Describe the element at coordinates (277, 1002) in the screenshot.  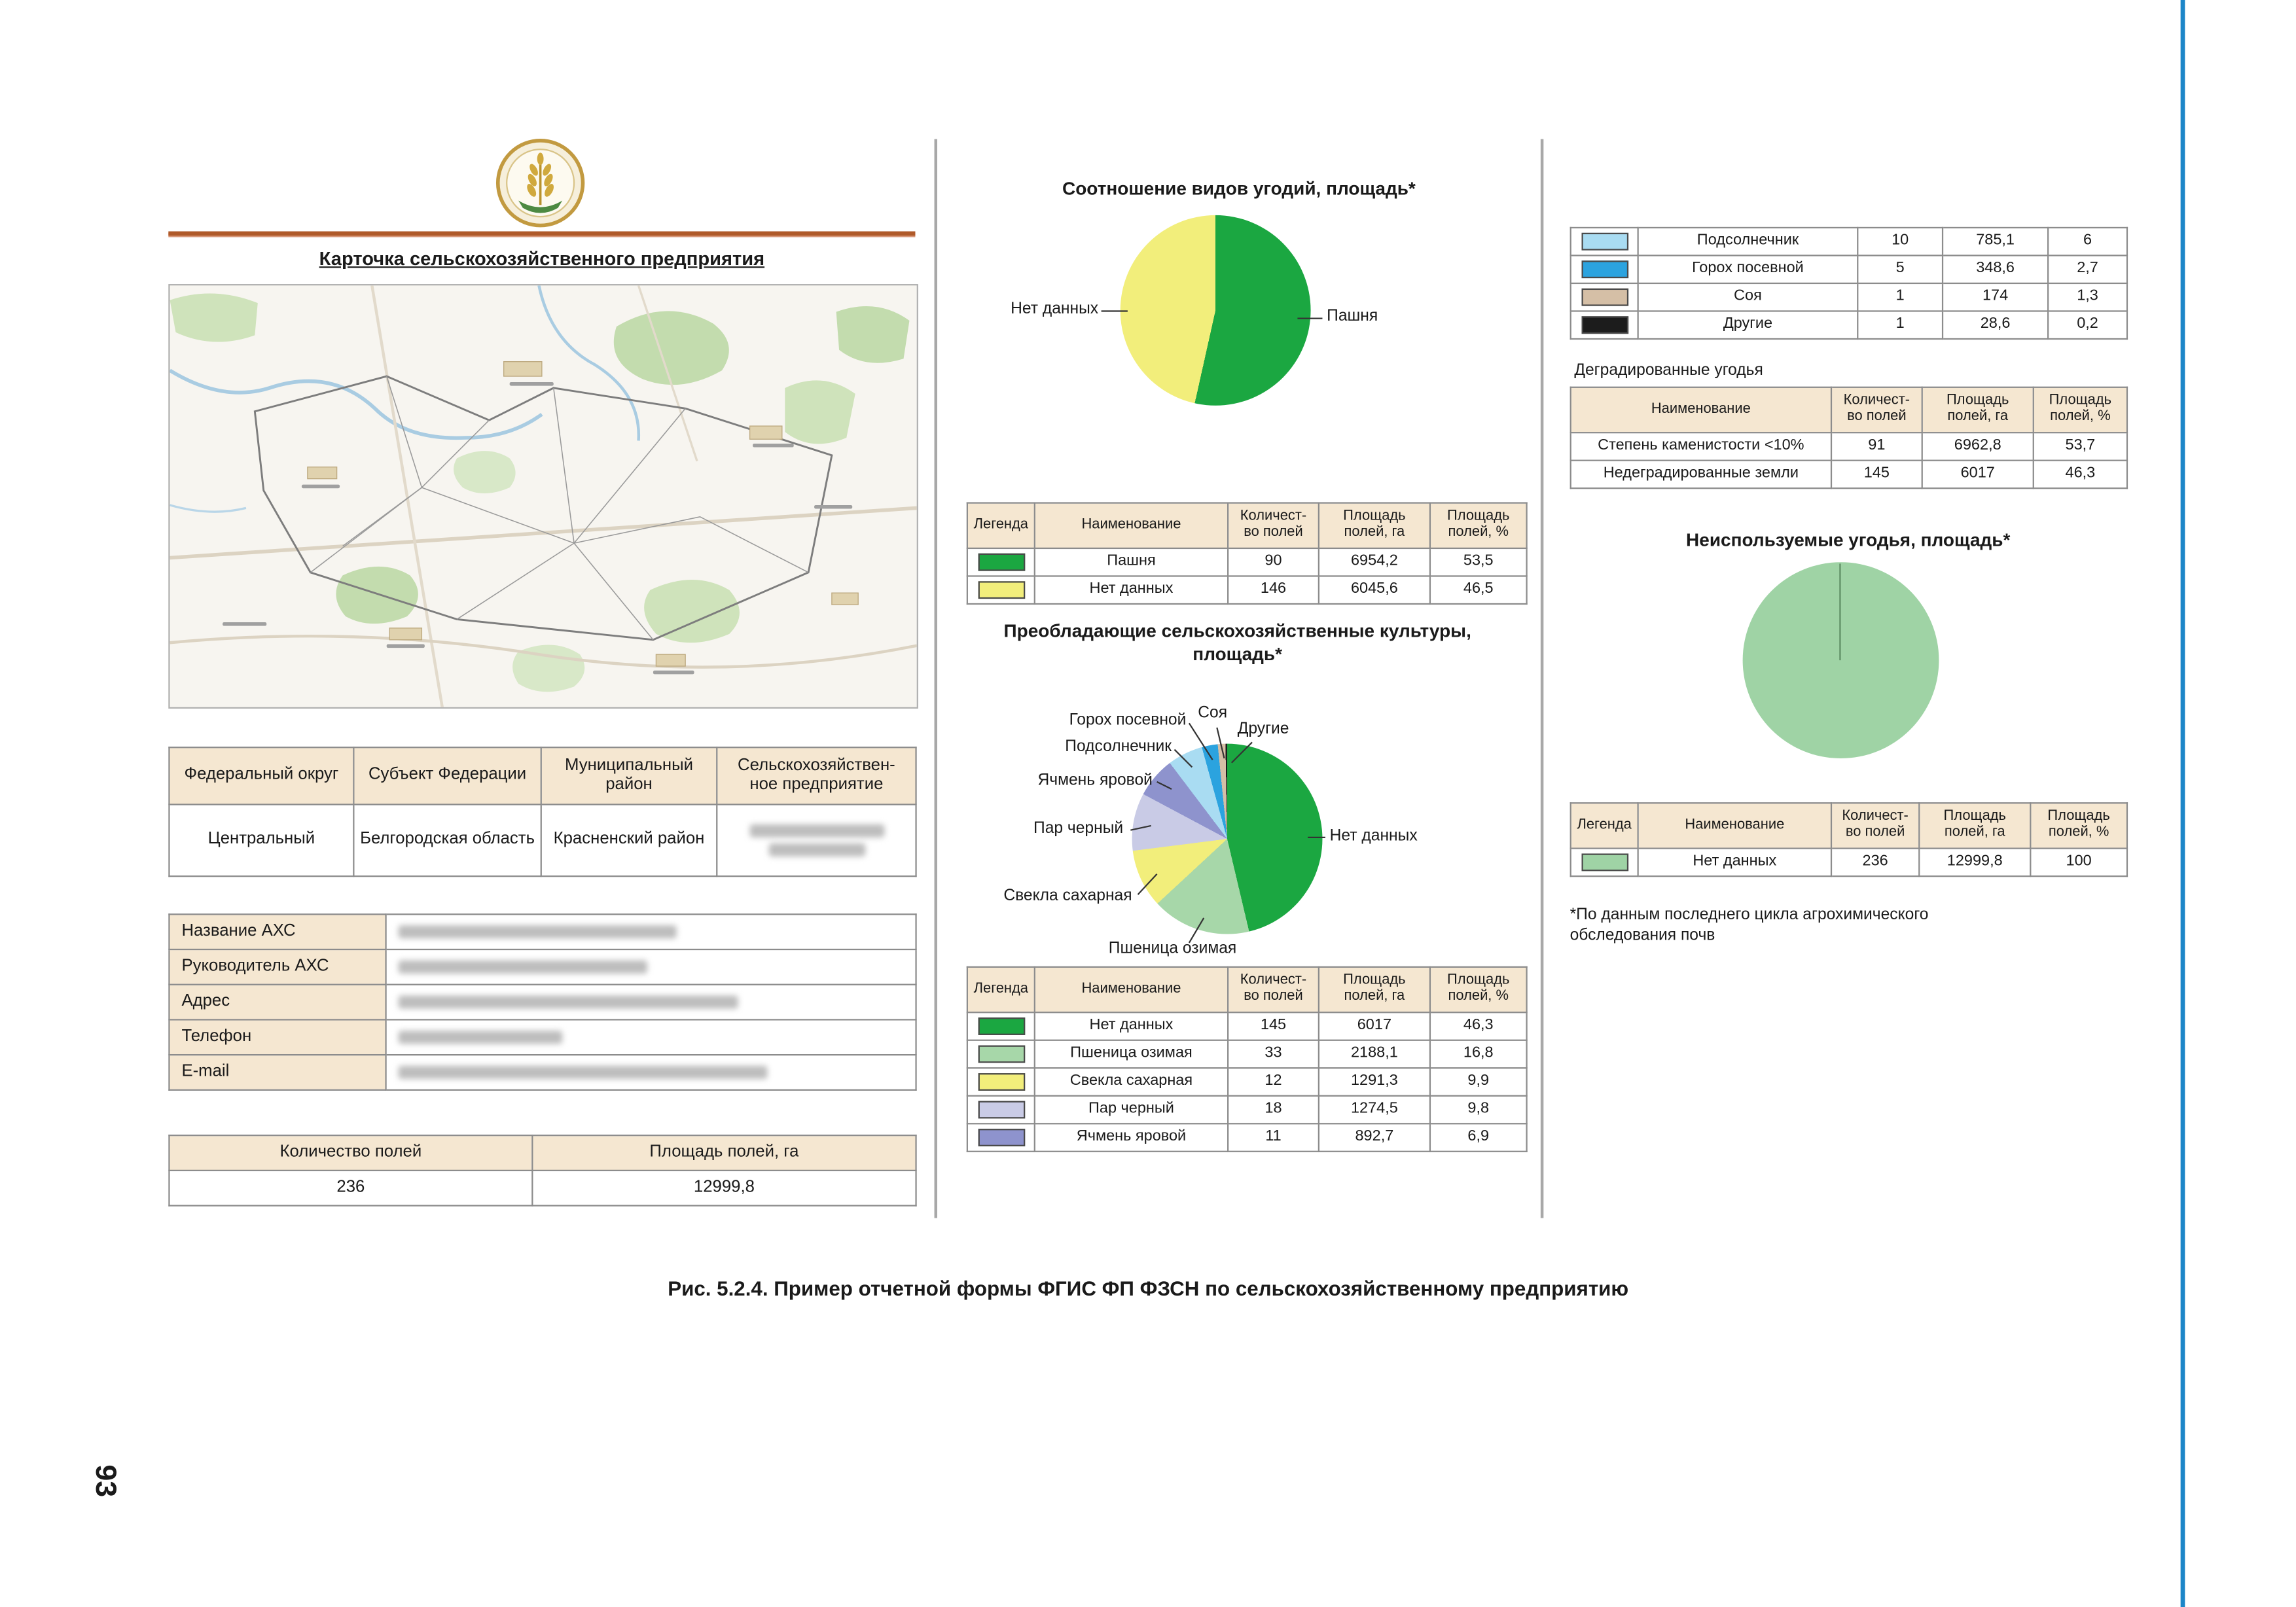
I see `detail-label: Адрес` at that location.